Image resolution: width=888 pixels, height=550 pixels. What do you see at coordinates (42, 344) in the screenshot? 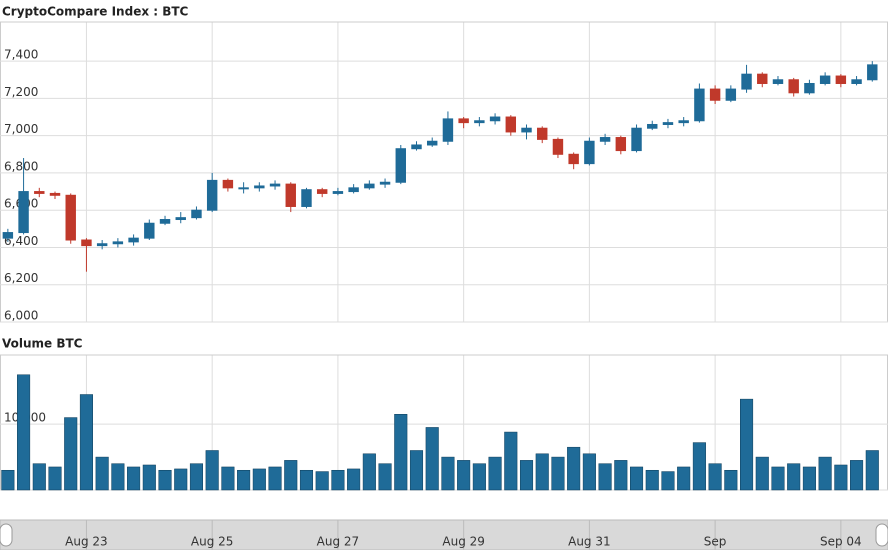
I see `volume-title: Volume BTC` at bounding box center [42, 344].